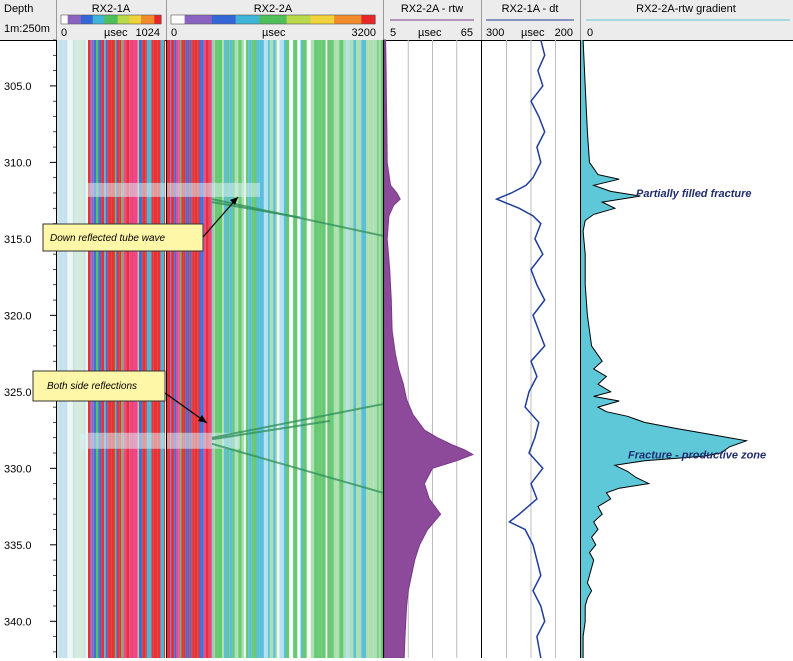 Image resolution: width=793 pixels, height=661 pixels. I want to click on depth-tick-label: 330.0, so click(18, 469).